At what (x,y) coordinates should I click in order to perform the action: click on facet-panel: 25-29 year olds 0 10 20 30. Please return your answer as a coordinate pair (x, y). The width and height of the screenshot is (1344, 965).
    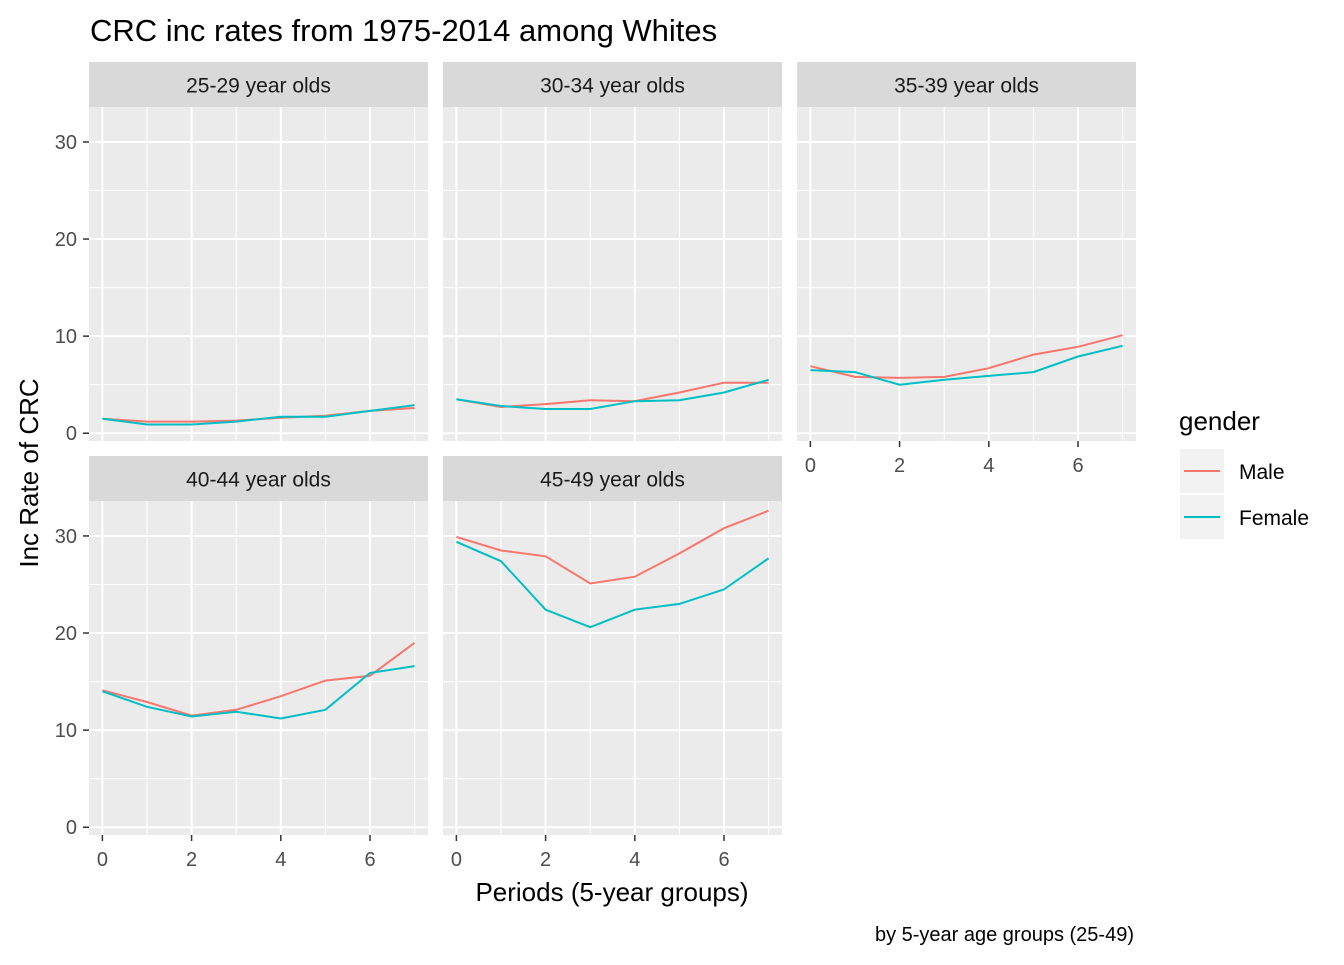
    Looking at the image, I should click on (241, 253).